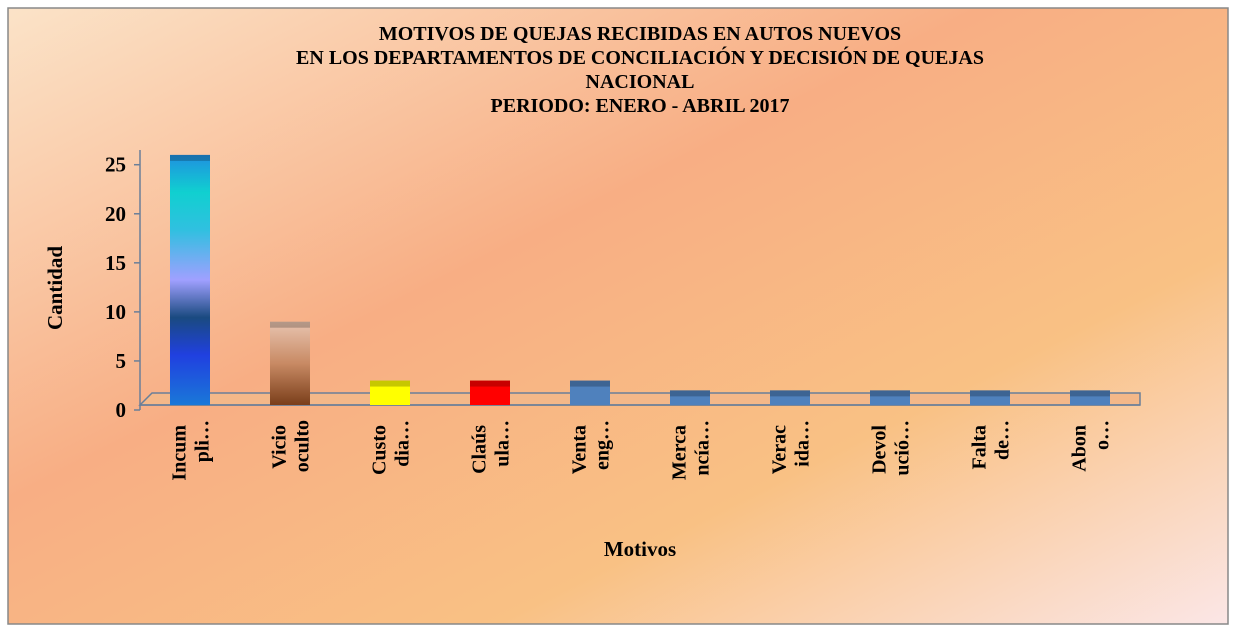 The height and width of the screenshot is (637, 1236). I want to click on x-tick-label: Vicio oculto, so click(291, 446).